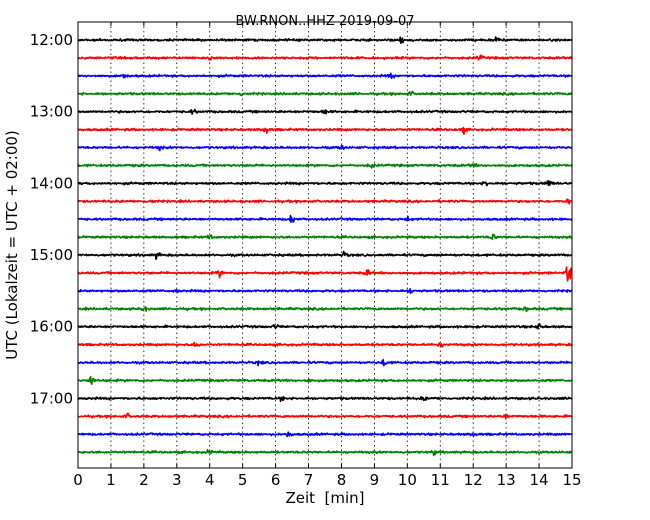 Image resolution: width=650 pixels, height=520 pixels. What do you see at coordinates (407, 480) in the screenshot?
I see `x-tick-label: 10` at bounding box center [407, 480].